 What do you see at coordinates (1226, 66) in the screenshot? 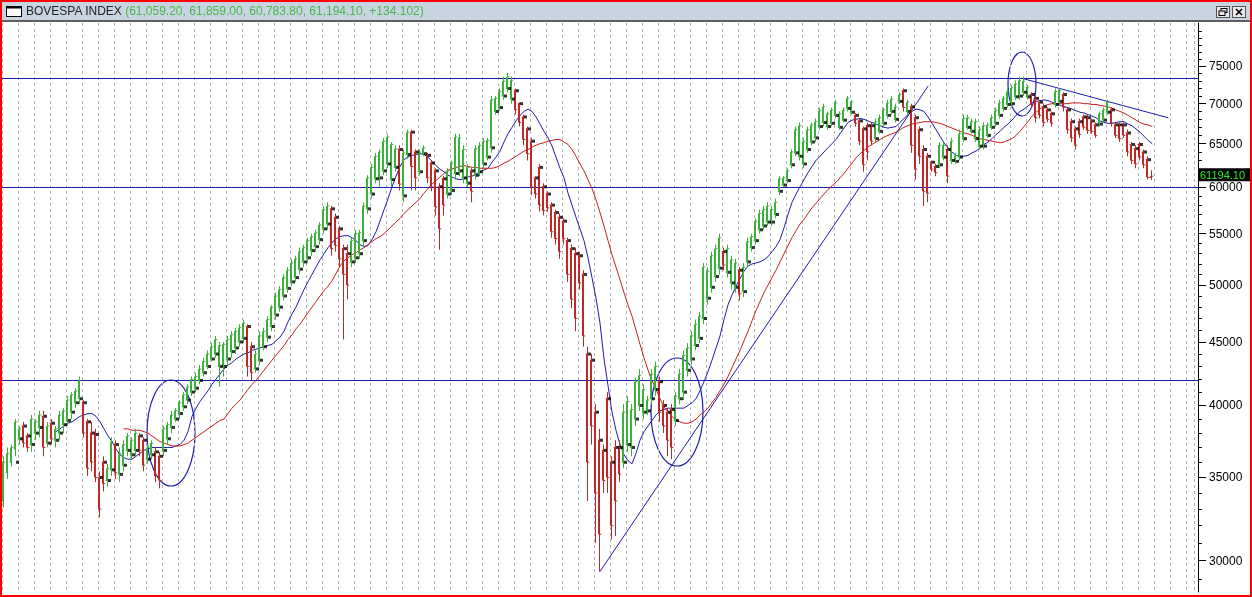
I see `y-tick-label: 75000` at bounding box center [1226, 66].